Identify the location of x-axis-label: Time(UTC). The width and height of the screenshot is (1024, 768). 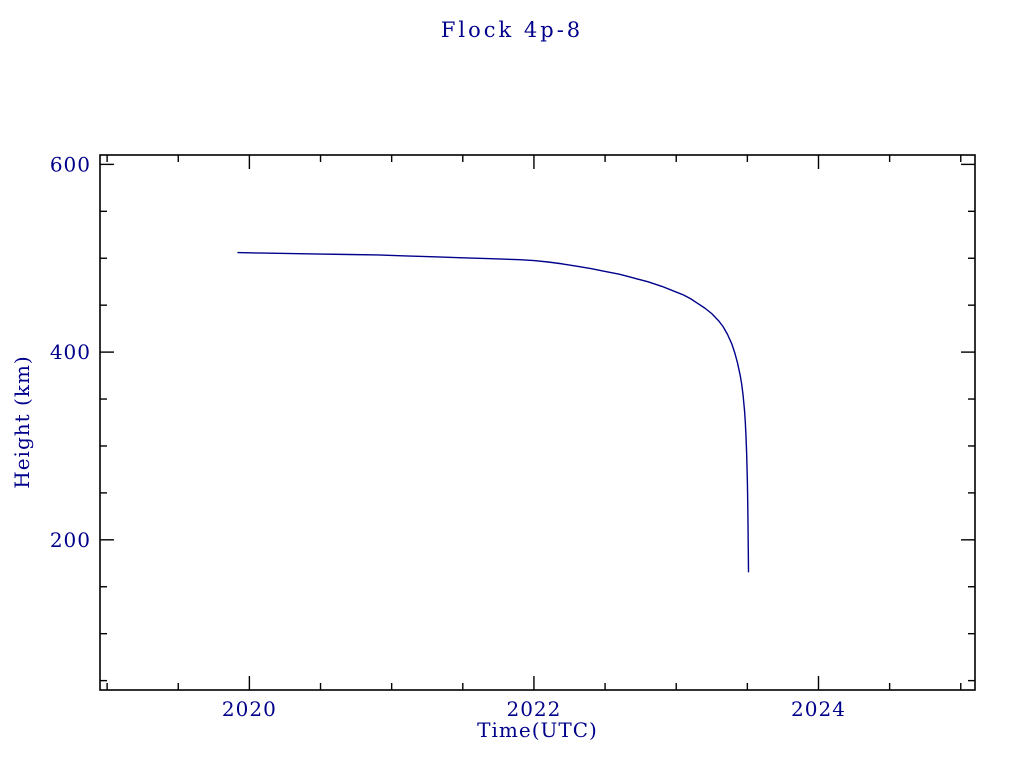
(537, 730).